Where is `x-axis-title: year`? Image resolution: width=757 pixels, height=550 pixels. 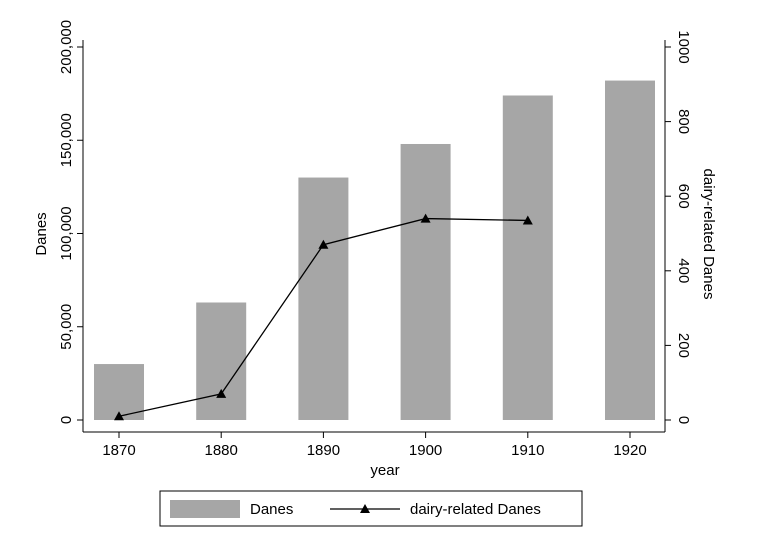 x-axis-title: year is located at coordinates (384, 470).